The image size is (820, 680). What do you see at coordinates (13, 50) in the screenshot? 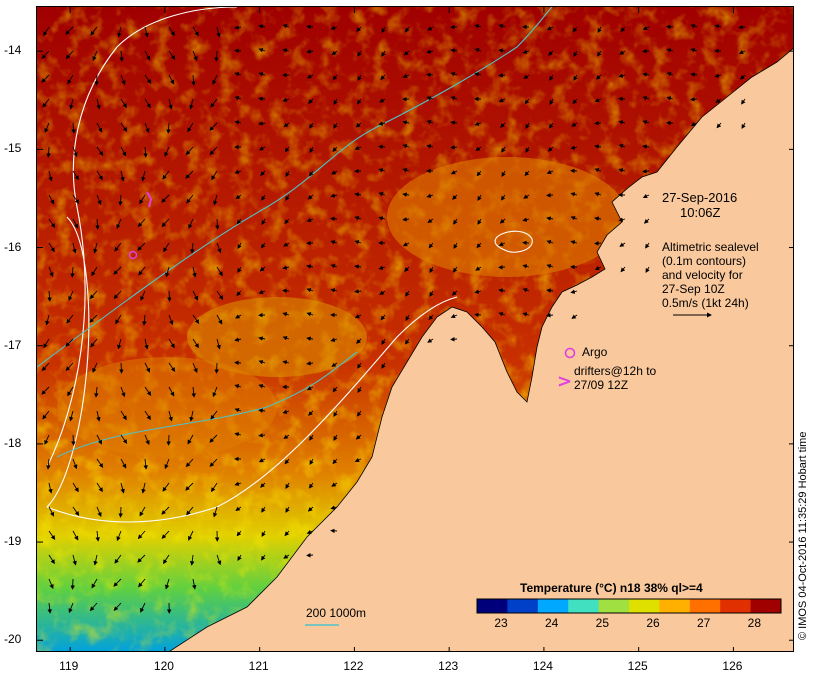
I see `latitude-tick-label: -14` at bounding box center [13, 50].